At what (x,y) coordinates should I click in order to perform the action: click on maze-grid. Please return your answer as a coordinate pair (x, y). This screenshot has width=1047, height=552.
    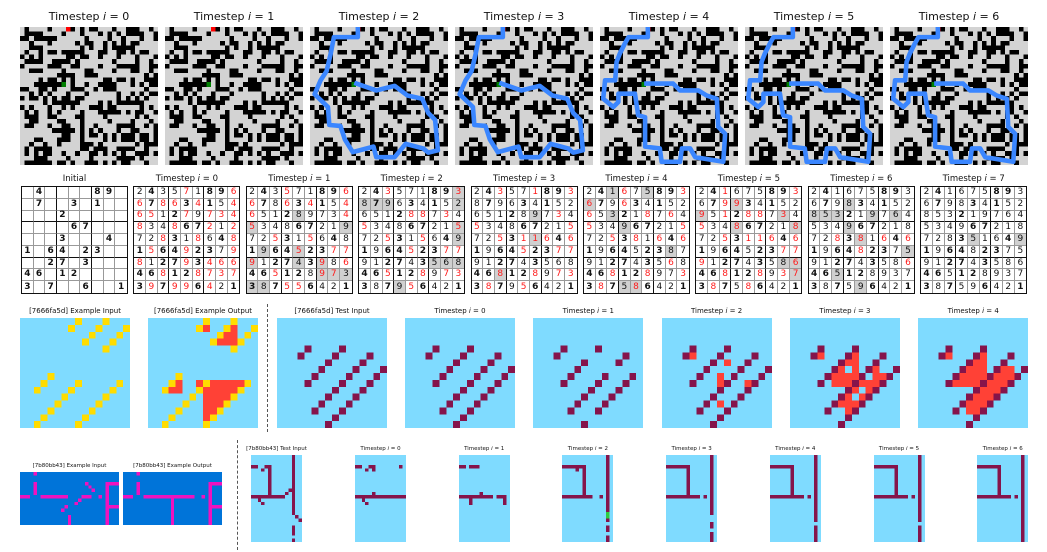
    Looking at the image, I should click on (669, 96).